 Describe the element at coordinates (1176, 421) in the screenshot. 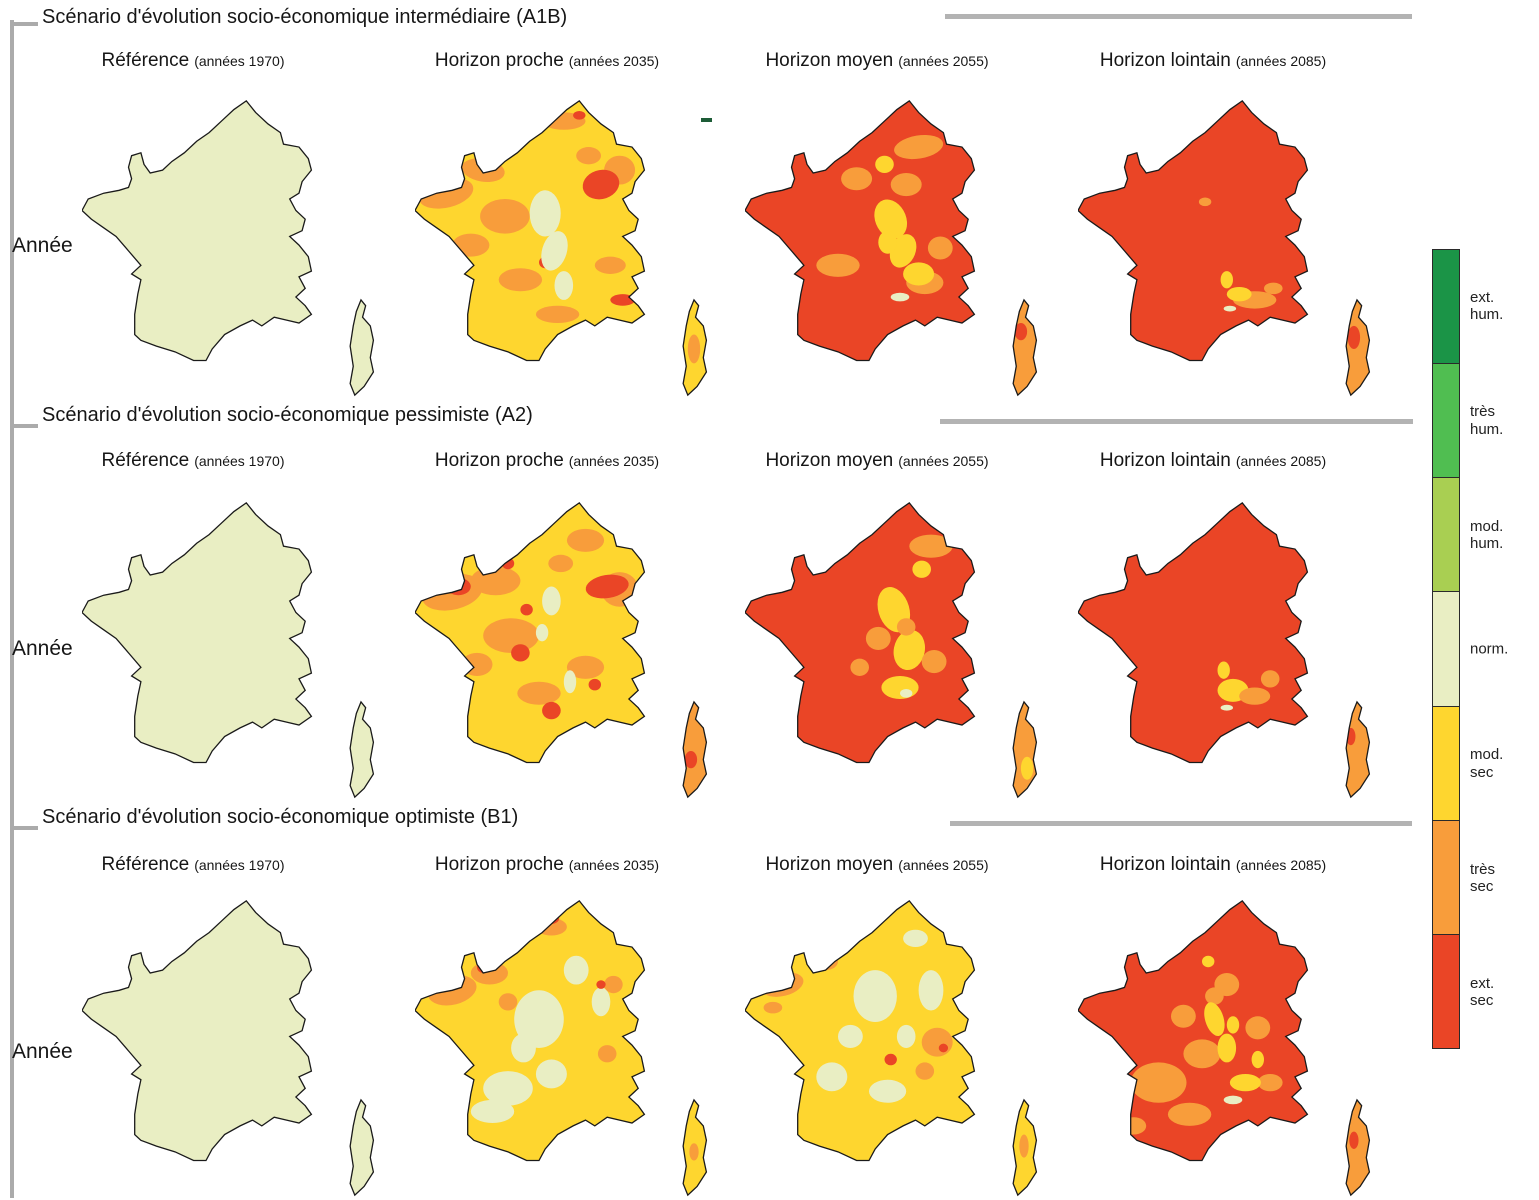

I see `scenario-rule` at that location.